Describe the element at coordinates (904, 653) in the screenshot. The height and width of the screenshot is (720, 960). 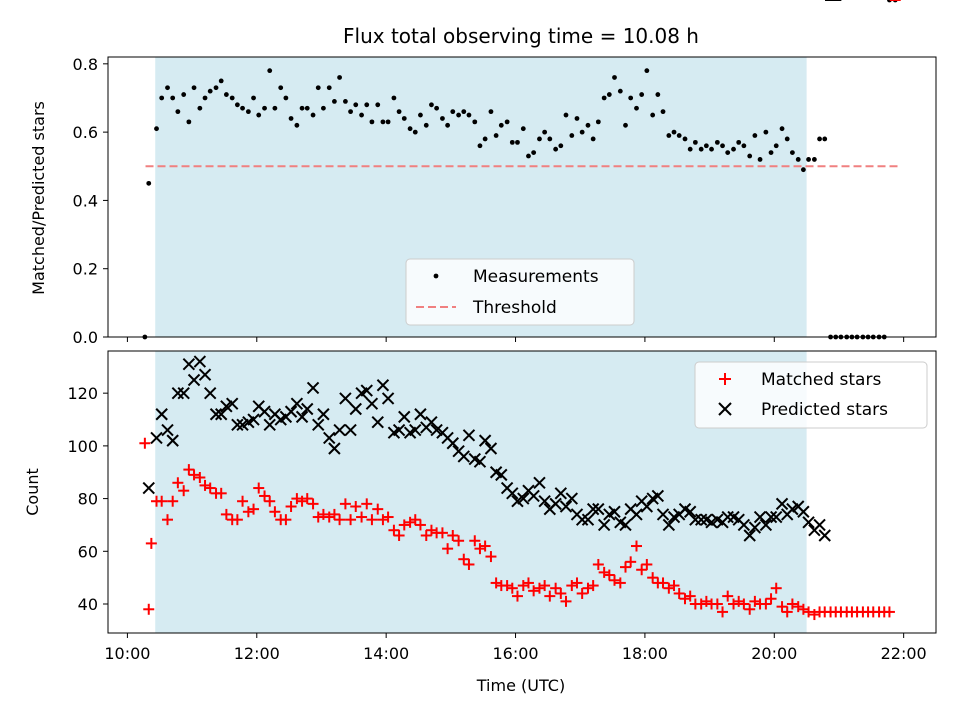
I see `xtick-label: 22:00` at that location.